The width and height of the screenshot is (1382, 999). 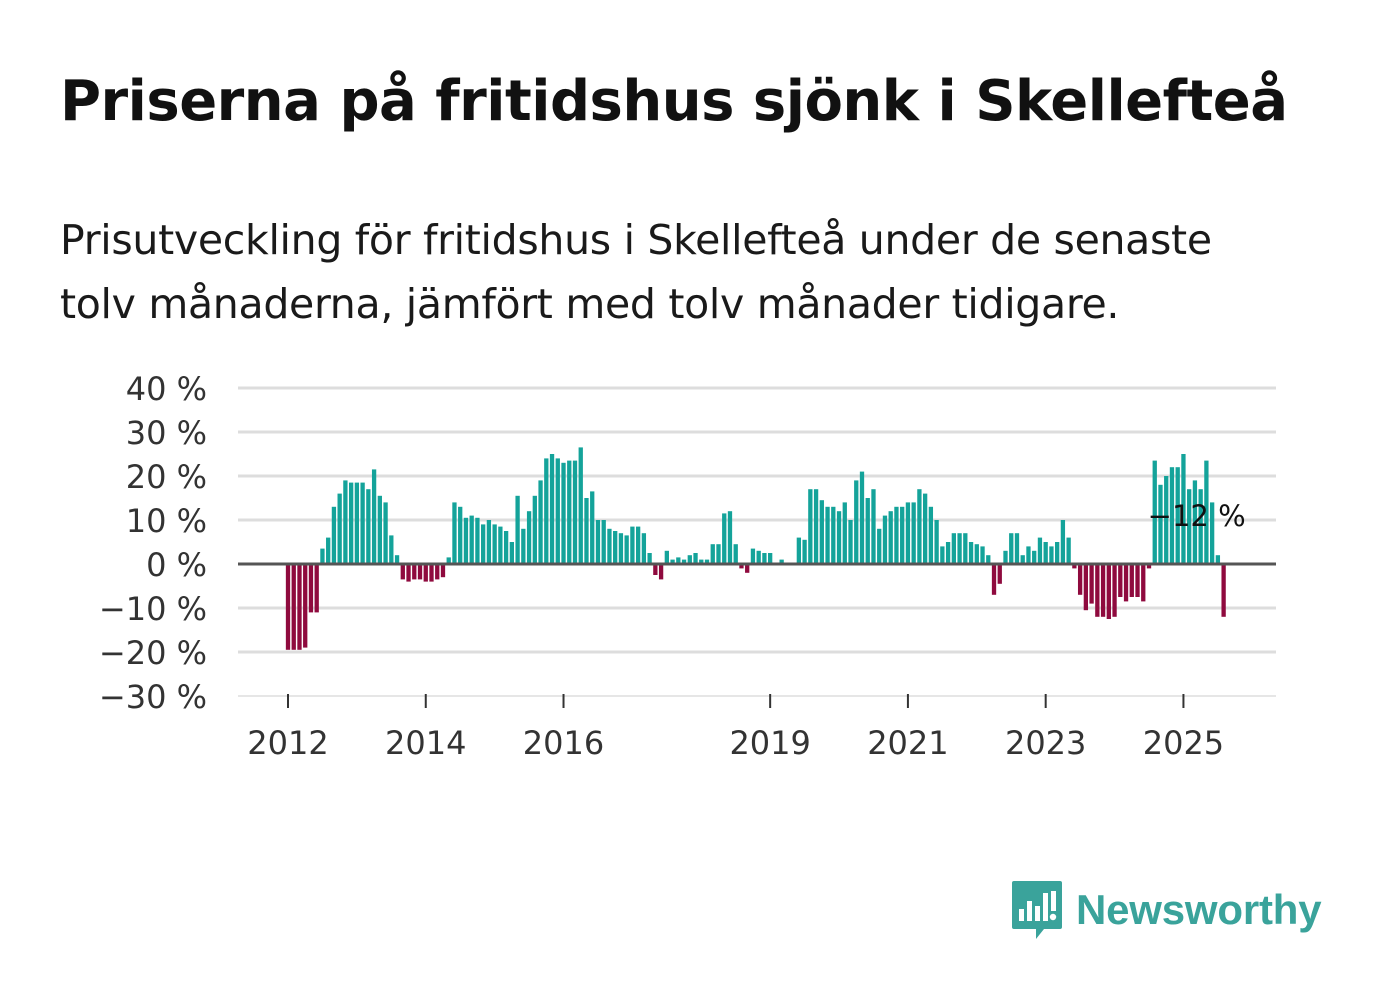 What do you see at coordinates (769, 743) in the screenshot?
I see `x-tick-label: 2019` at bounding box center [769, 743].